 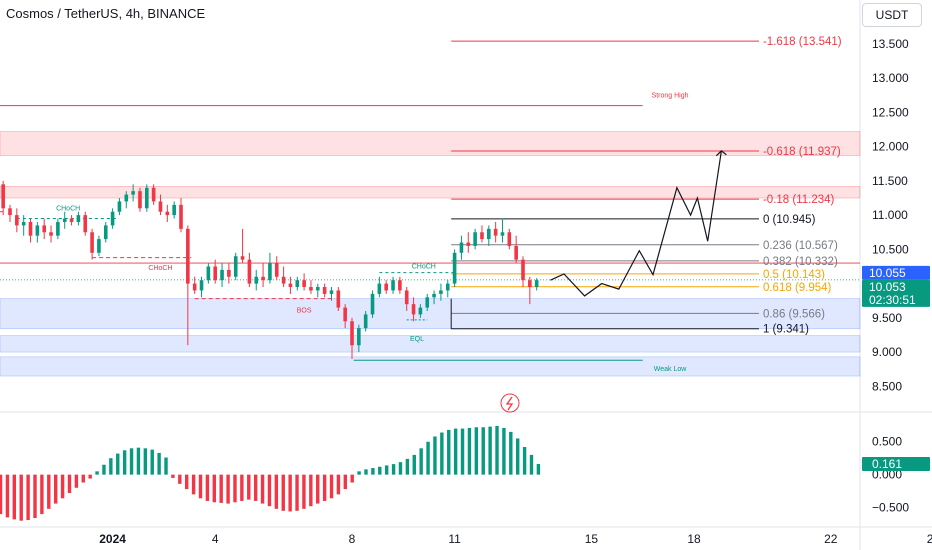 What do you see at coordinates (794, 275) in the screenshot?
I see `fib-level-label: 0.5 (10.143)` at bounding box center [794, 275].